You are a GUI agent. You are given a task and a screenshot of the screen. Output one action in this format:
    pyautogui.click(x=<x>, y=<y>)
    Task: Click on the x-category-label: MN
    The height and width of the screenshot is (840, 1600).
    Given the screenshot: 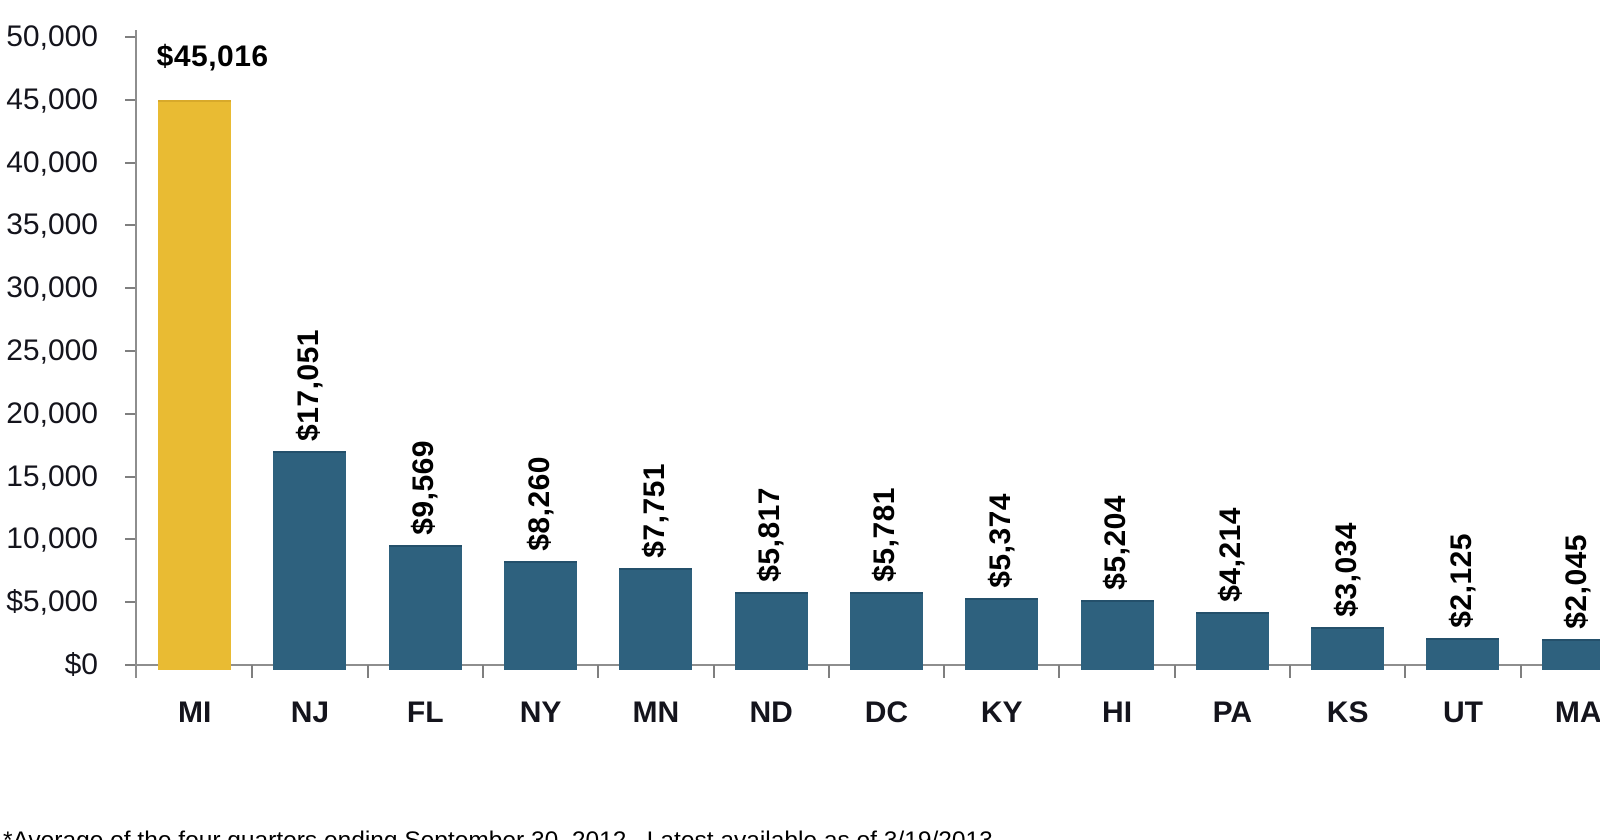 What is the action you would take?
    pyautogui.click(x=656, y=712)
    